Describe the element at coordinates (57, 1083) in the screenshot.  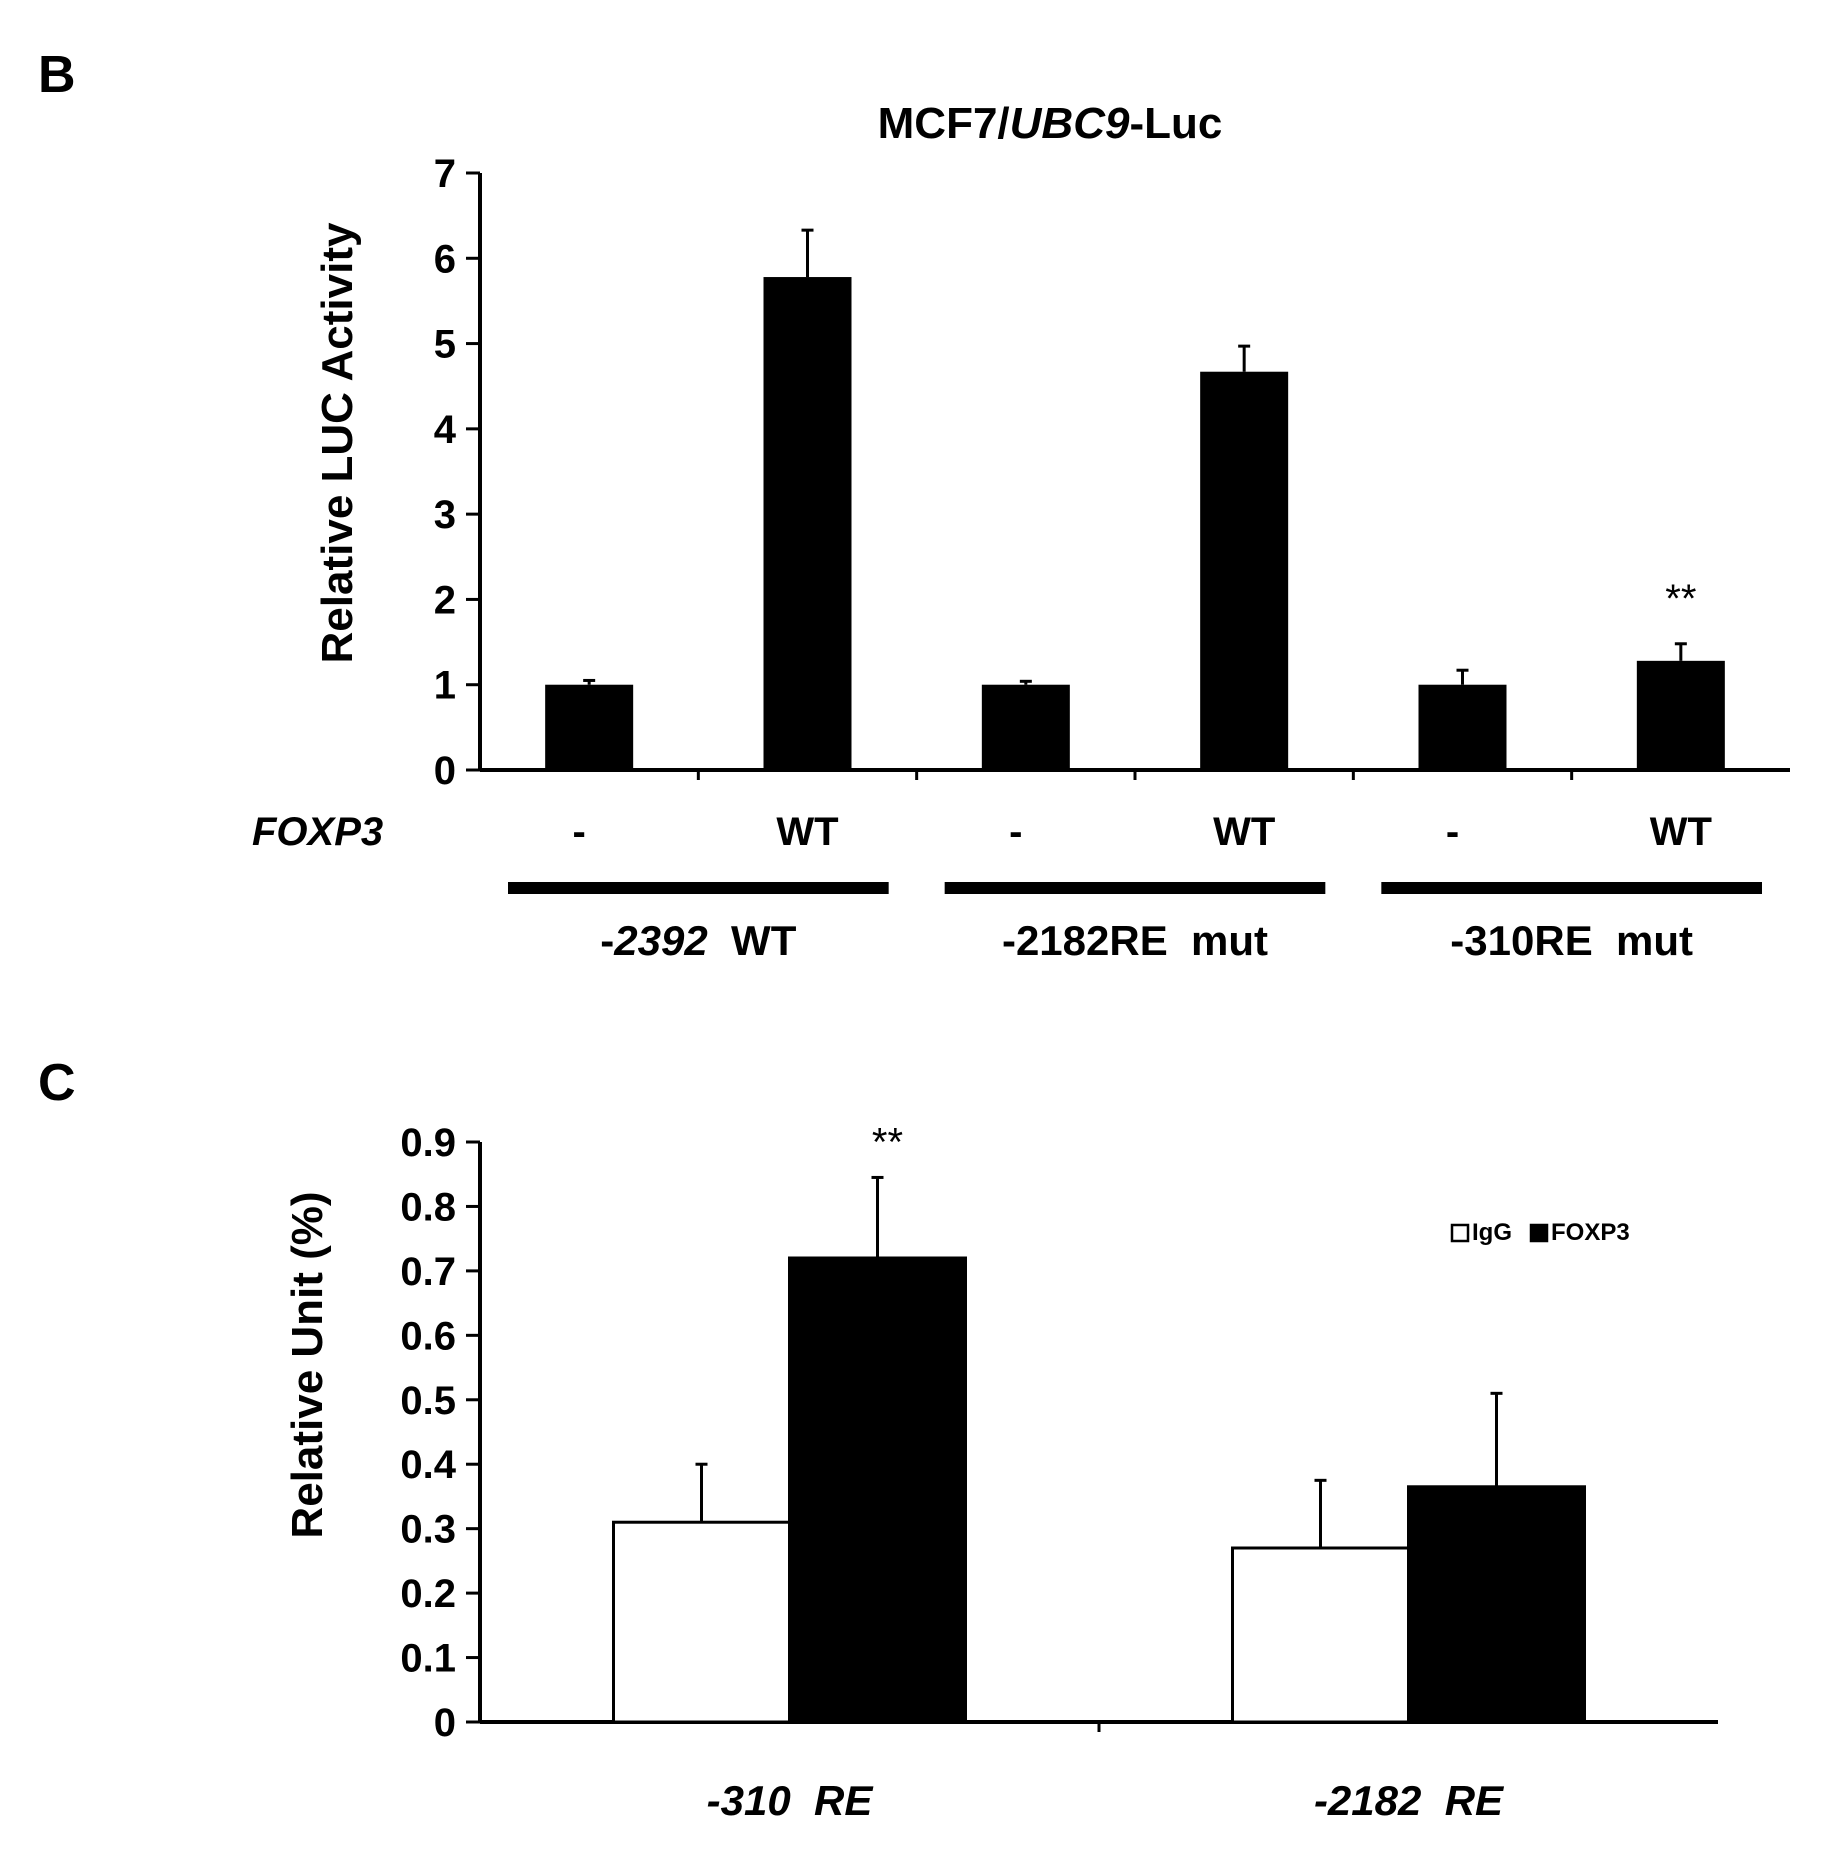
I see `panel-c-label: C` at that location.